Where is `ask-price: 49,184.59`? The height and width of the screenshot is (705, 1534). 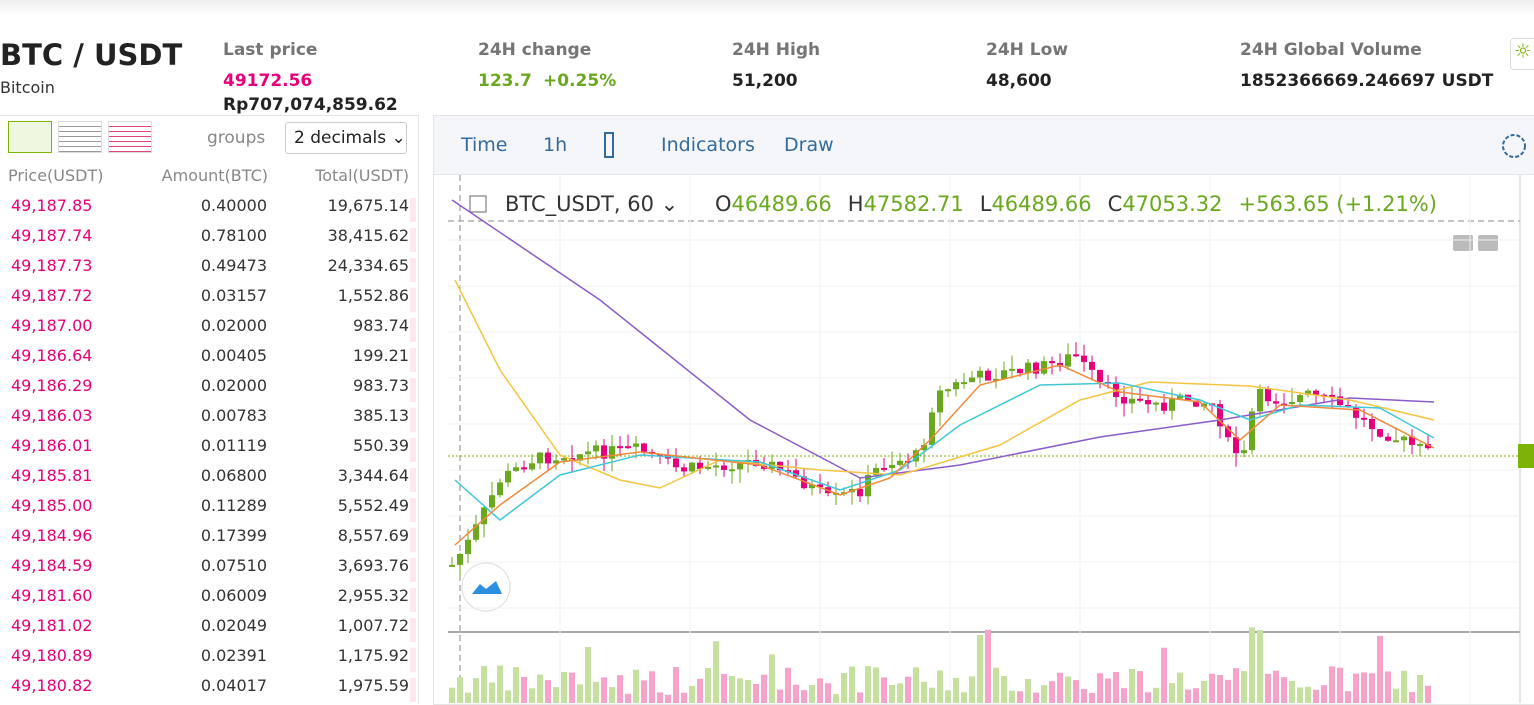
ask-price: 49,184.59 is located at coordinates (52, 565).